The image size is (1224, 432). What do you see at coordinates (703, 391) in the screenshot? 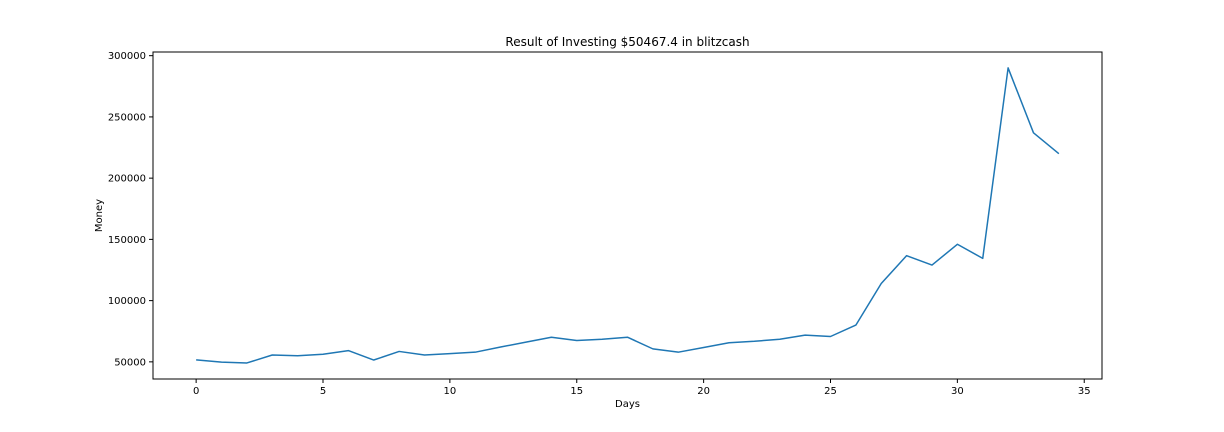
I see `x-tick-label: 20` at bounding box center [703, 391].